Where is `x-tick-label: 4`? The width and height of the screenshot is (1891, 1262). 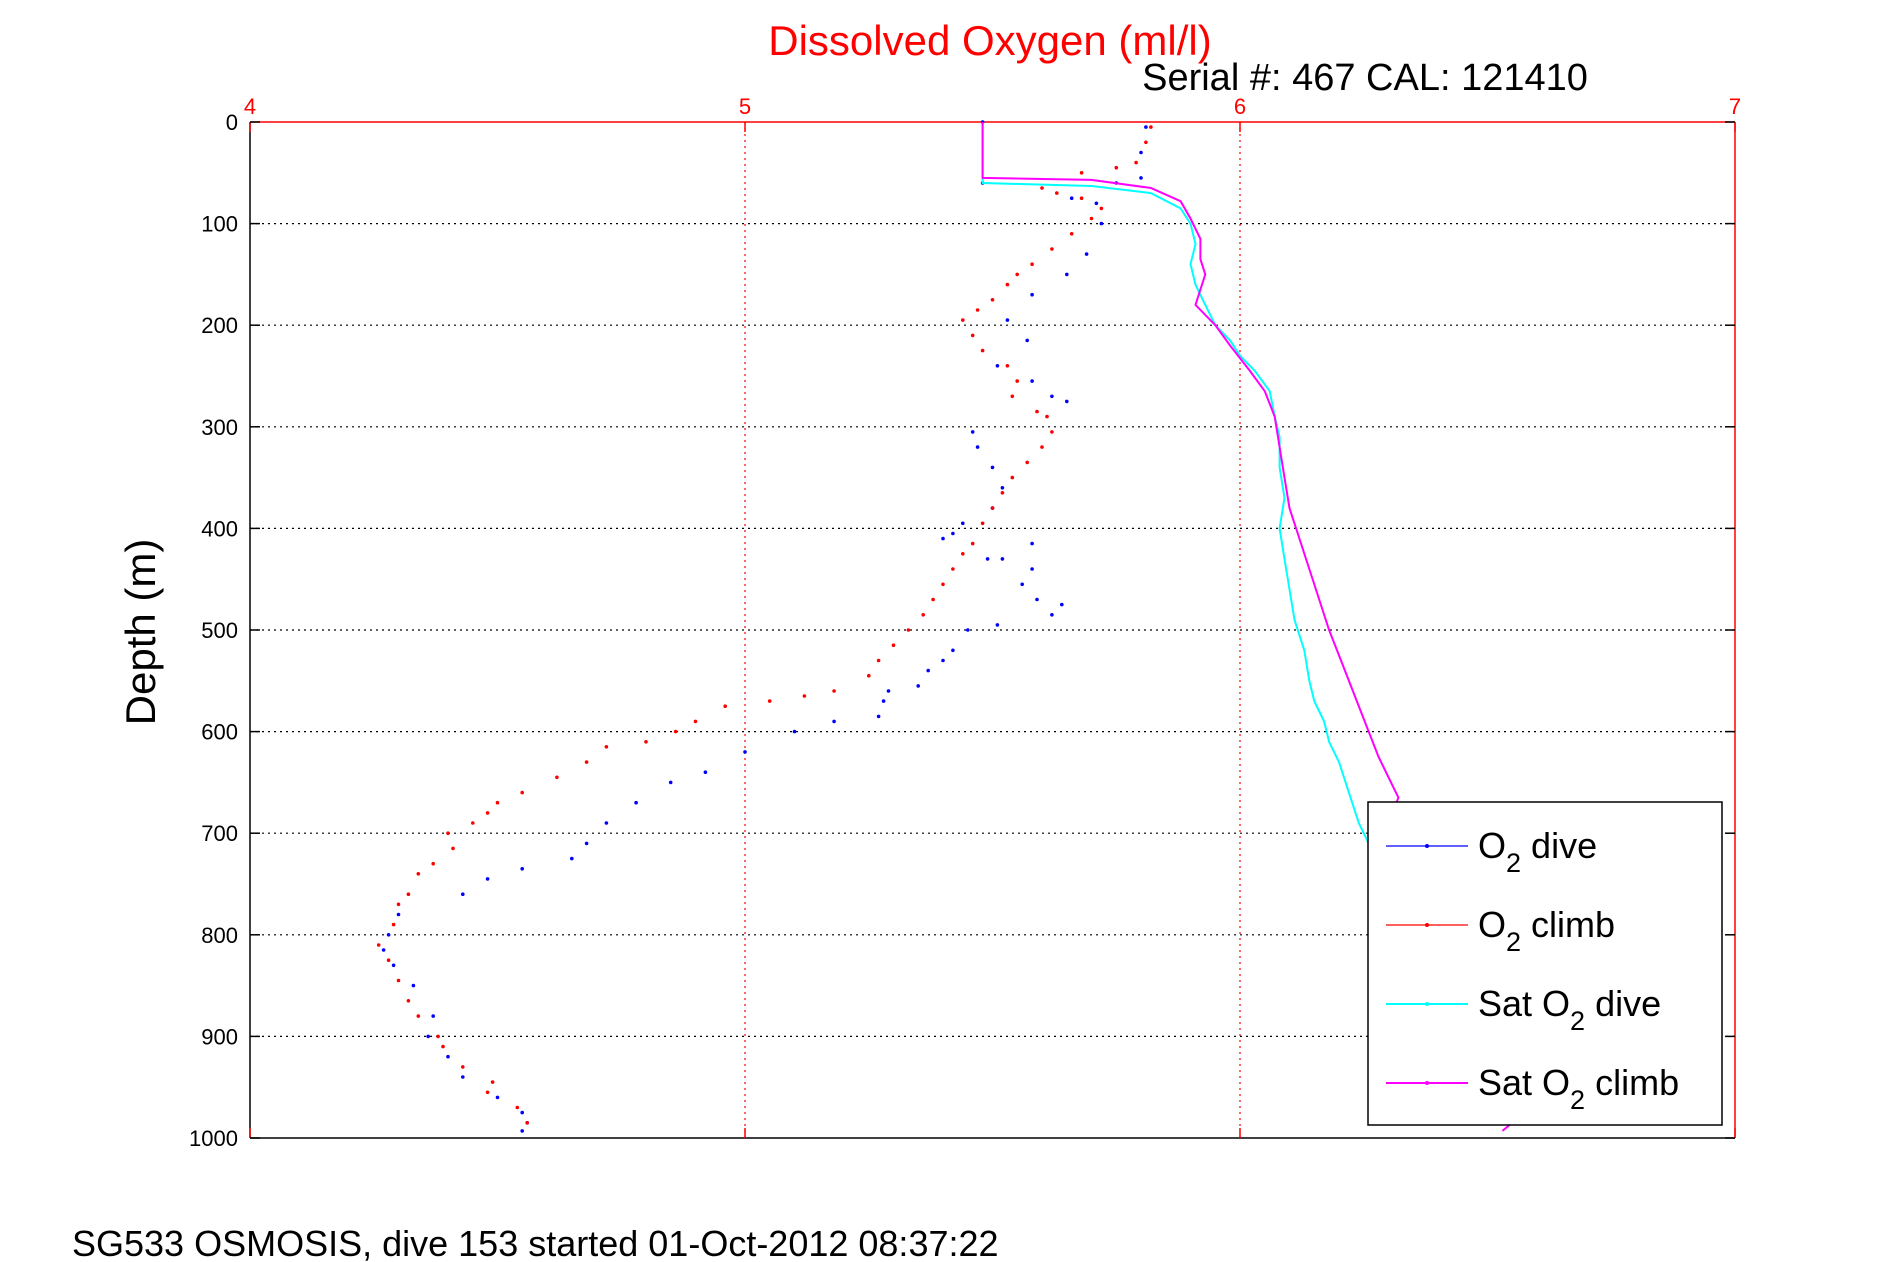 x-tick-label: 4 is located at coordinates (250, 106).